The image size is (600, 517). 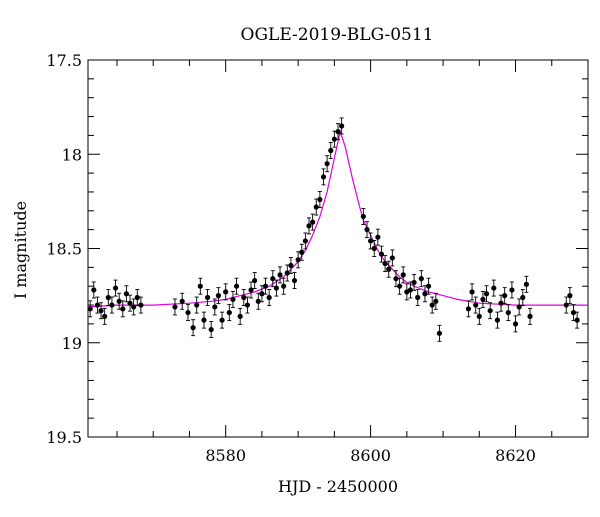 I want to click on y-tick-label: 19.5, so click(x=64, y=437).